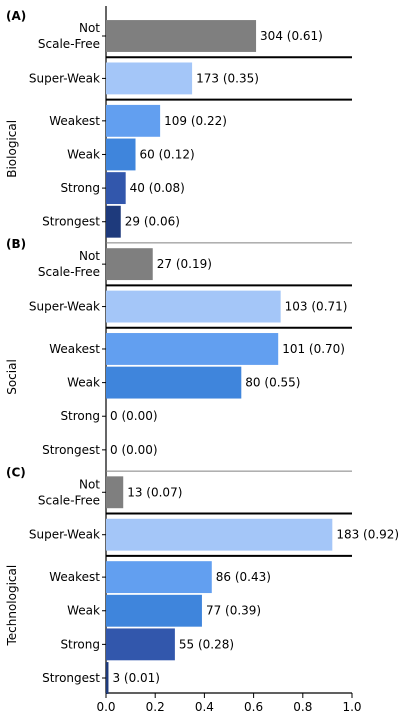  Describe the element at coordinates (227, 78) in the screenshot. I see `value-label: 173 (0.35)` at that location.